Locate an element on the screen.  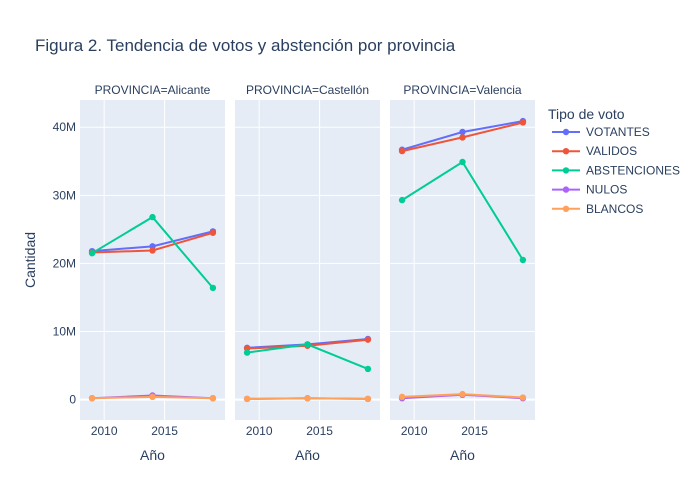
legend-item-nulos: NULOS is located at coordinates (589, 190).